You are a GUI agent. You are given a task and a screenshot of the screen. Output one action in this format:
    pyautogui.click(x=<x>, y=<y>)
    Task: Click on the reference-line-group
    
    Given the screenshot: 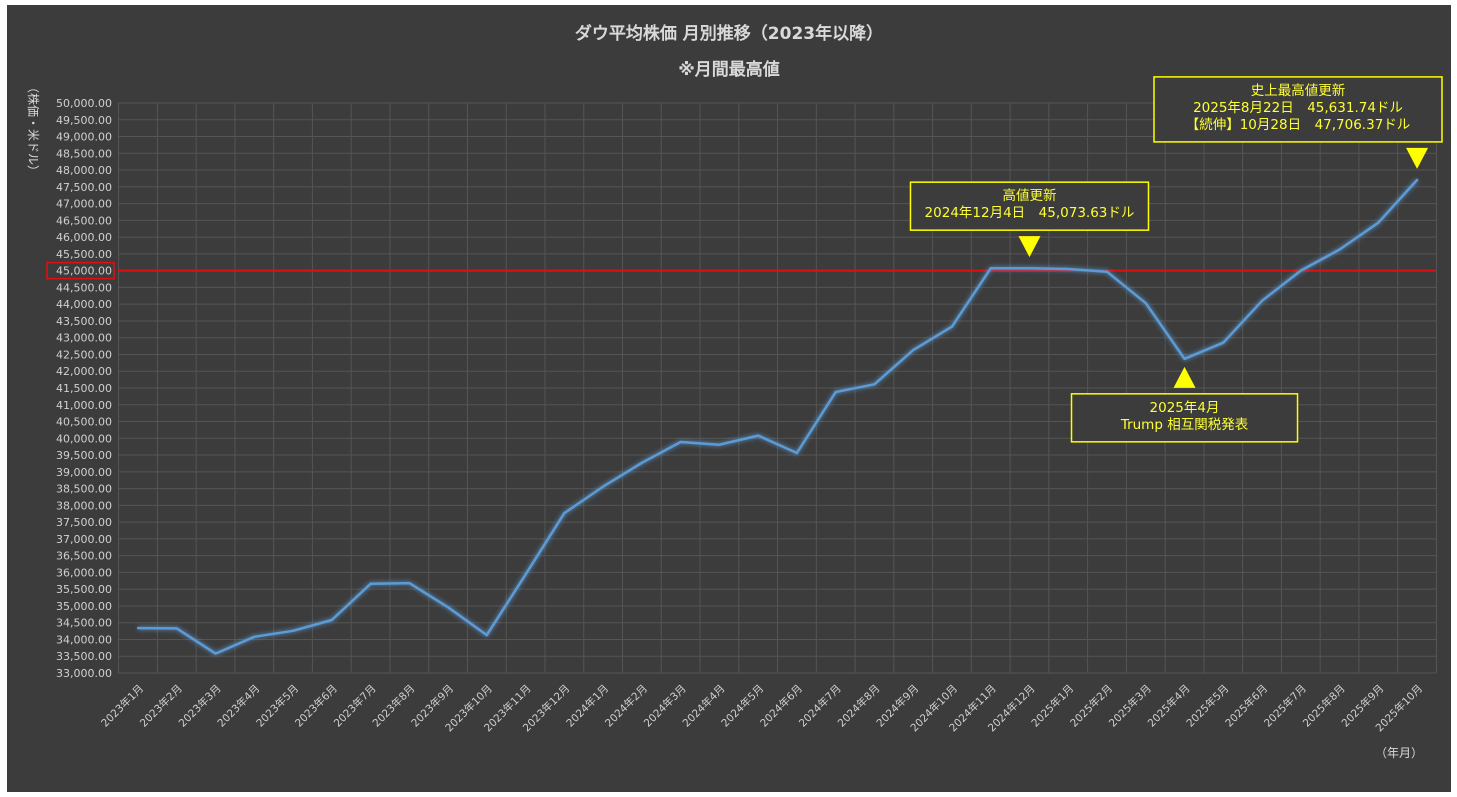 What is the action you would take?
    pyautogui.click(x=741, y=270)
    